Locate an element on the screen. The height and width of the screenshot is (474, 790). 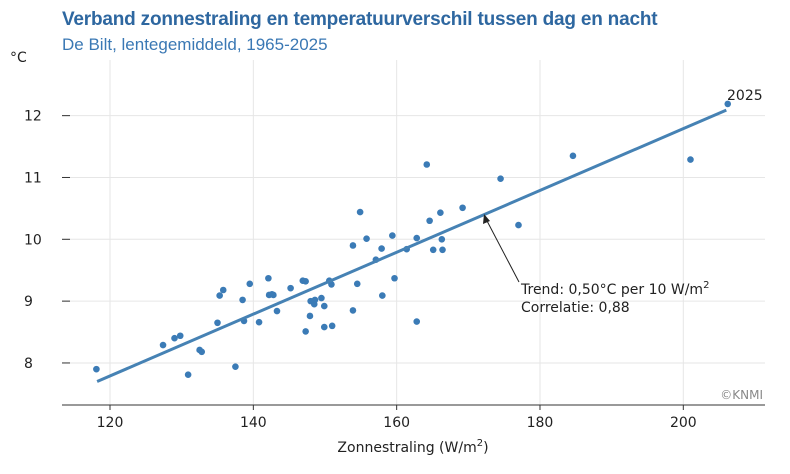
y-tick-label: 8 is located at coordinates (28, 364).